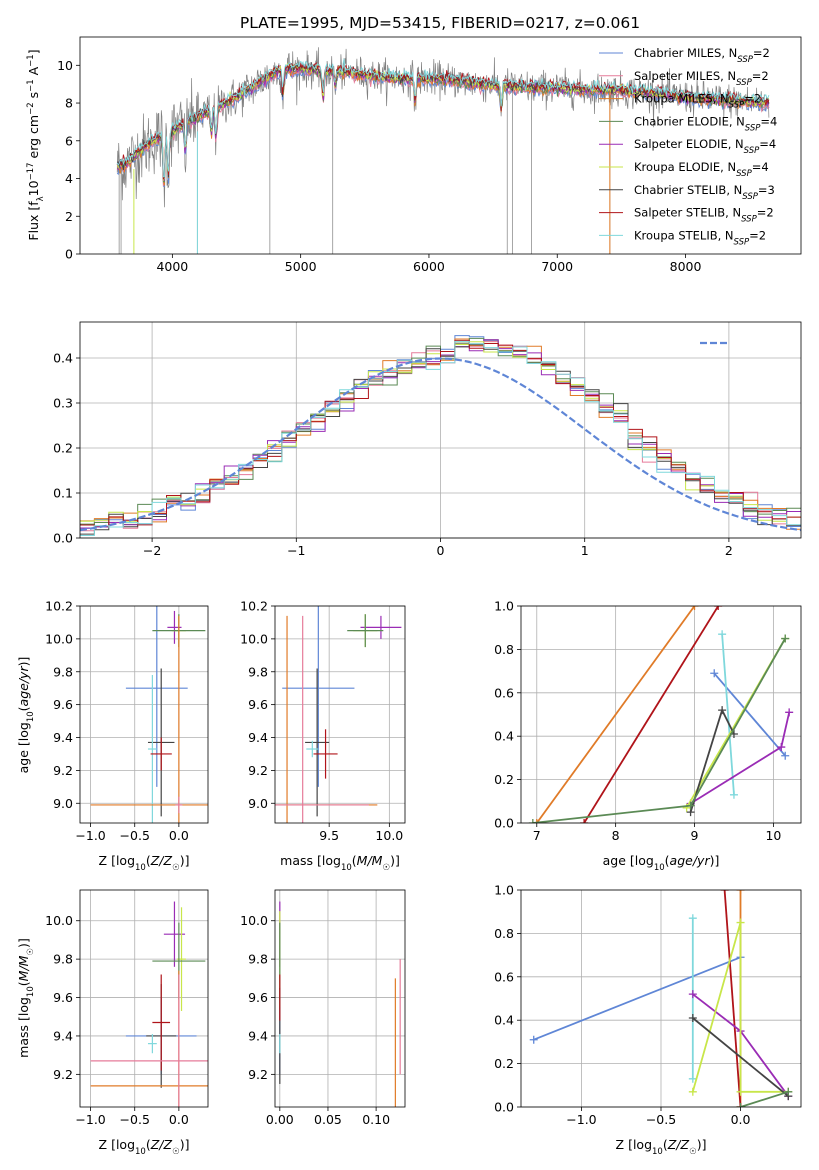  Describe the element at coordinates (31, 85) in the screenshot. I see `label-part: −1` at that location.